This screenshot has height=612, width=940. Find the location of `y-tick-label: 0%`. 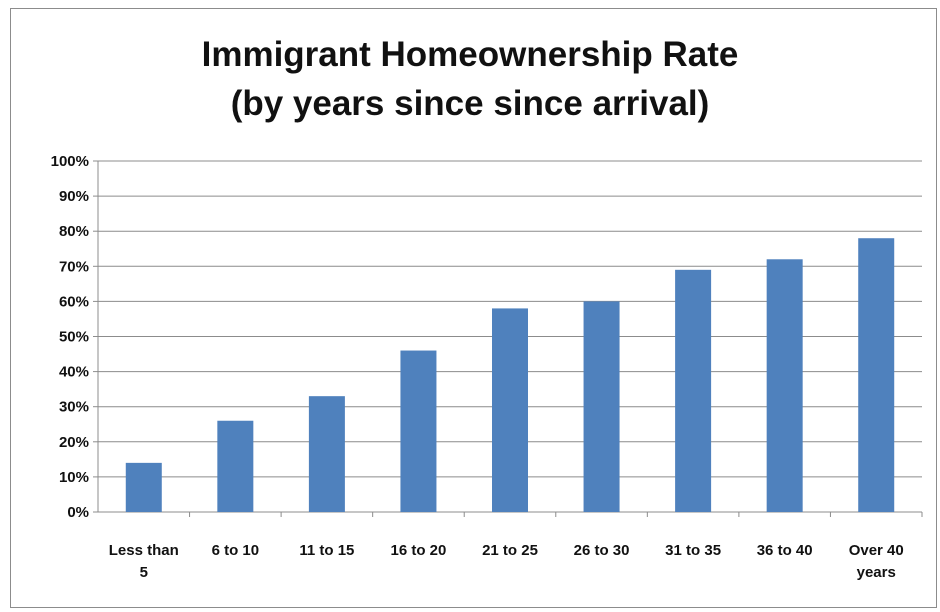

y-tick-label: 0% is located at coordinates (78, 512).